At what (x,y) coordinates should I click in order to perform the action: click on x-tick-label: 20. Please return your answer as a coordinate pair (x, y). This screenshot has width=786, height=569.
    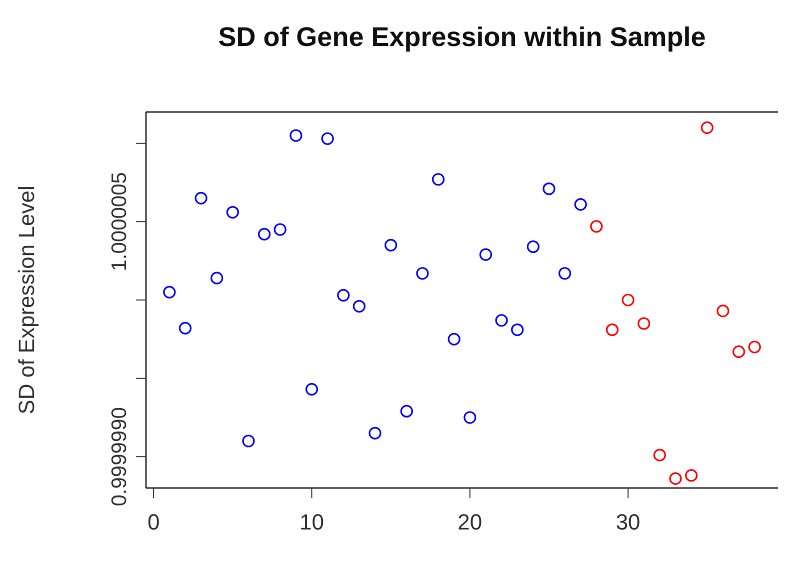
    Looking at the image, I should click on (470, 522).